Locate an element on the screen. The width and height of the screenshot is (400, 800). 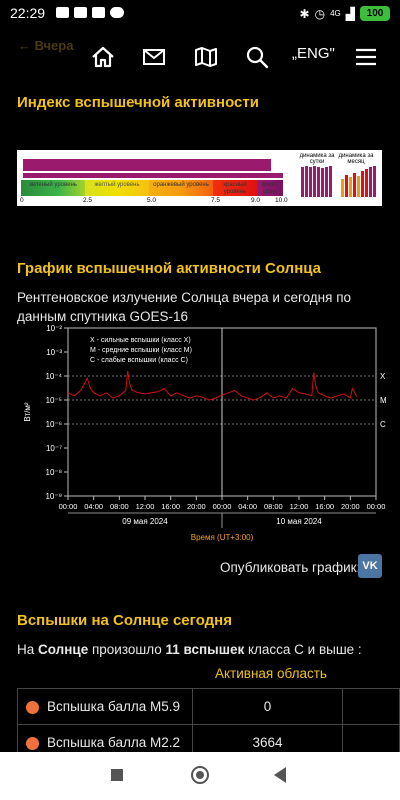
alarm-icon: ◷ is located at coordinates (320, 13).